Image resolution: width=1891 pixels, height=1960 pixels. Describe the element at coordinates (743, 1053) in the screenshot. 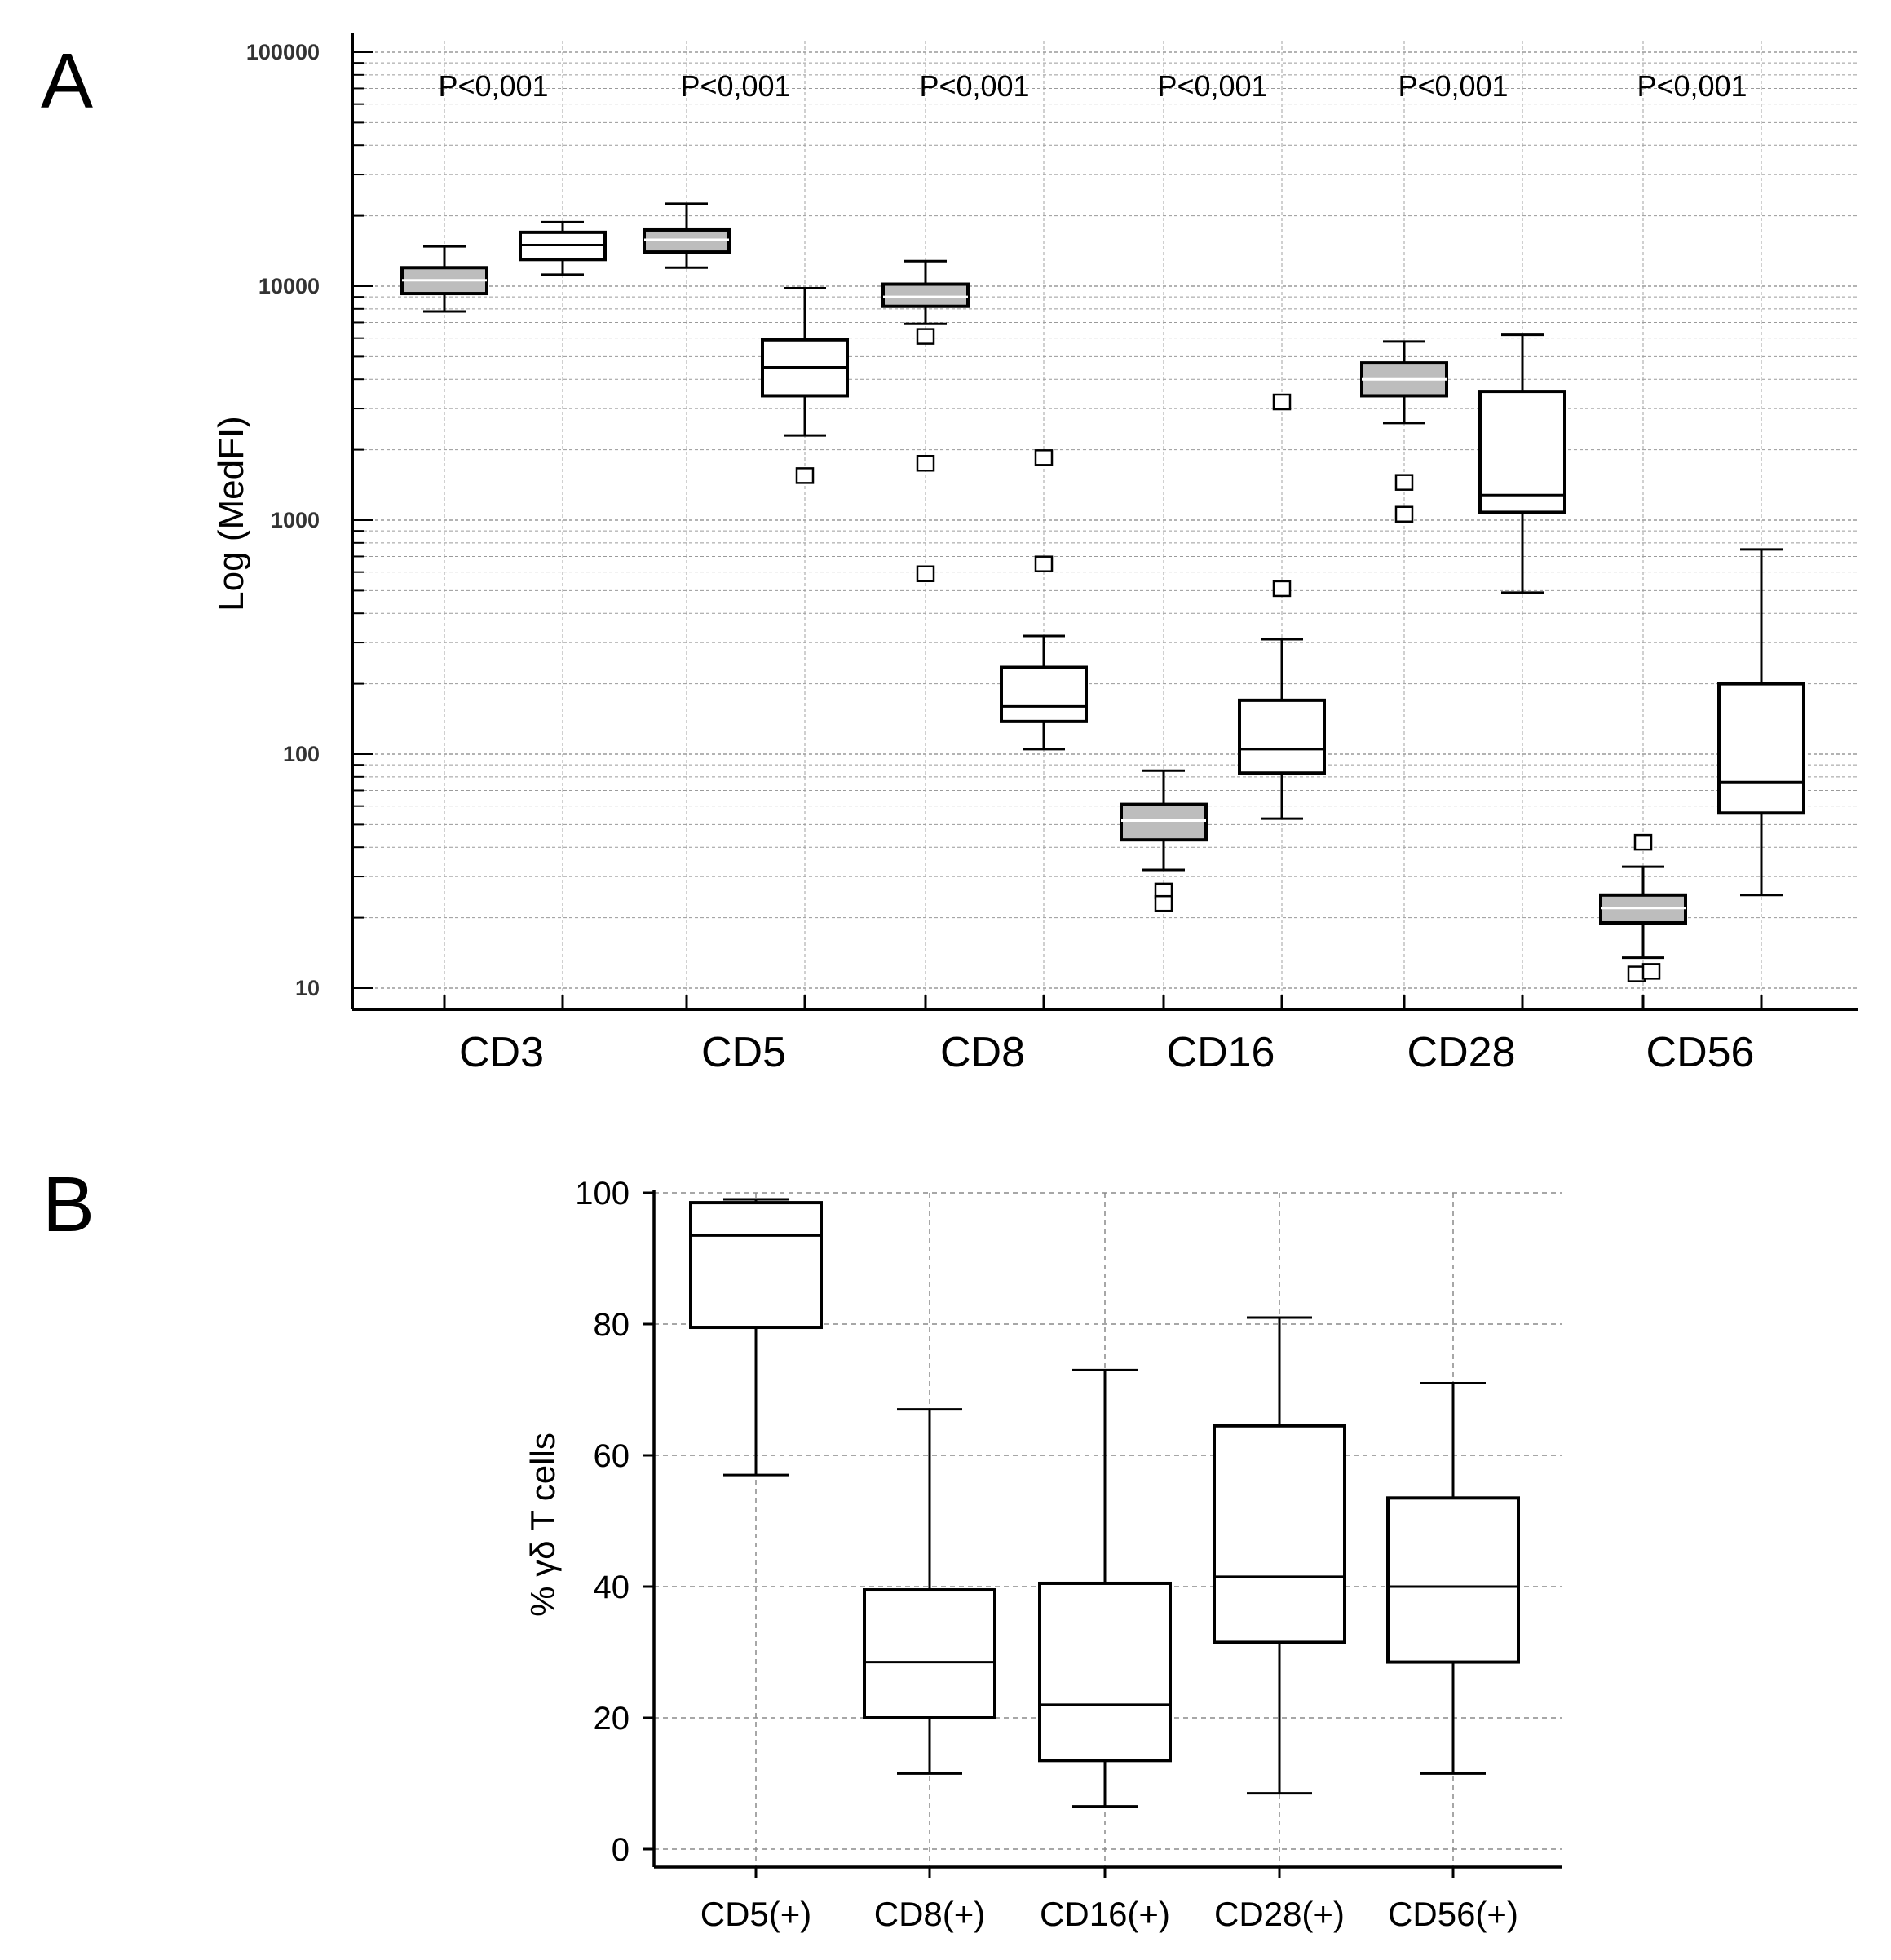

I see `x-category-label: CD5` at that location.